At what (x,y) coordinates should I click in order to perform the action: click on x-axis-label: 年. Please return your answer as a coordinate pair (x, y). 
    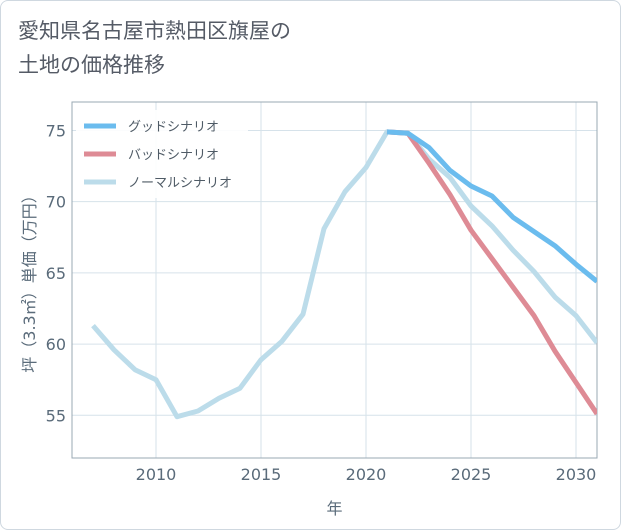
    Looking at the image, I should click on (334, 508).